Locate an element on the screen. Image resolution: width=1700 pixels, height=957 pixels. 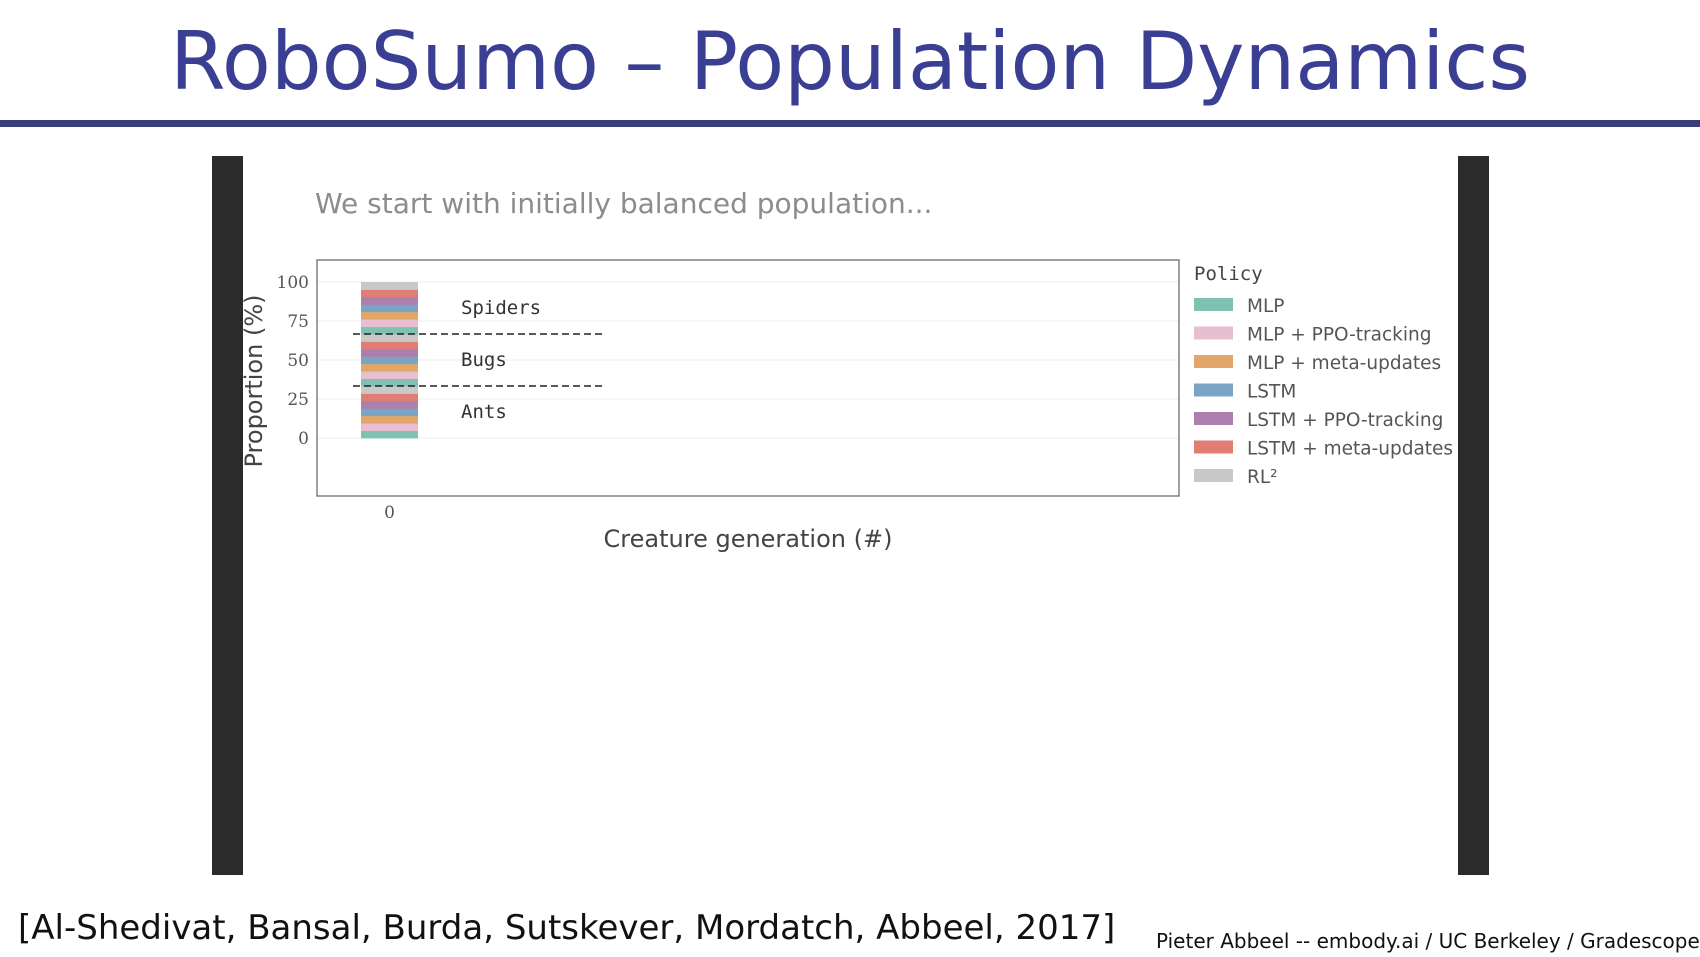
group-label: Spiders is located at coordinates (501, 308).